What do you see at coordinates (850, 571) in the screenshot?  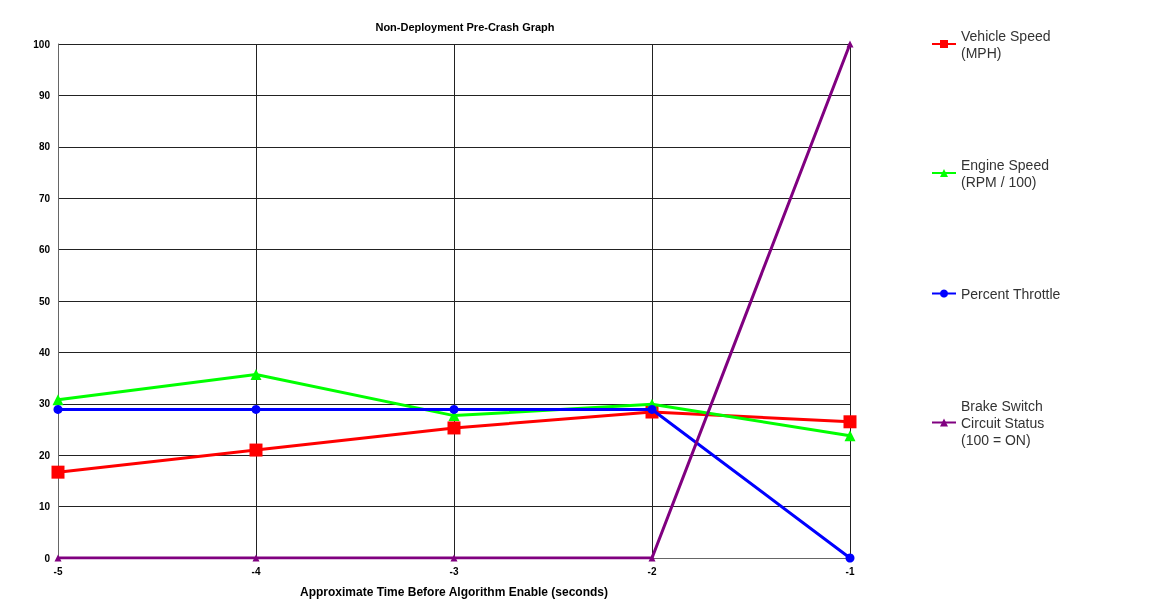 I see `x-tick-label: -1` at bounding box center [850, 571].